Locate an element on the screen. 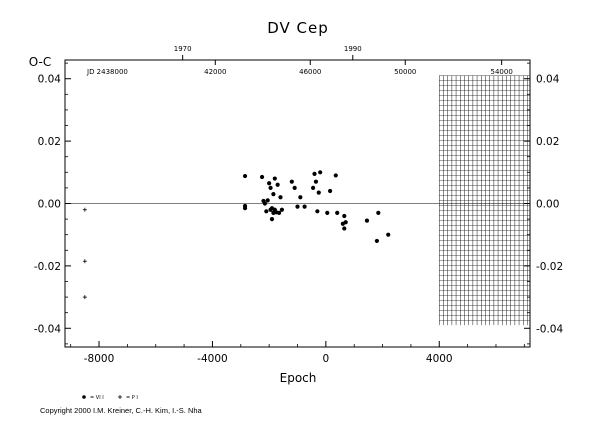  year-tick-label: 1990 is located at coordinates (353, 49).